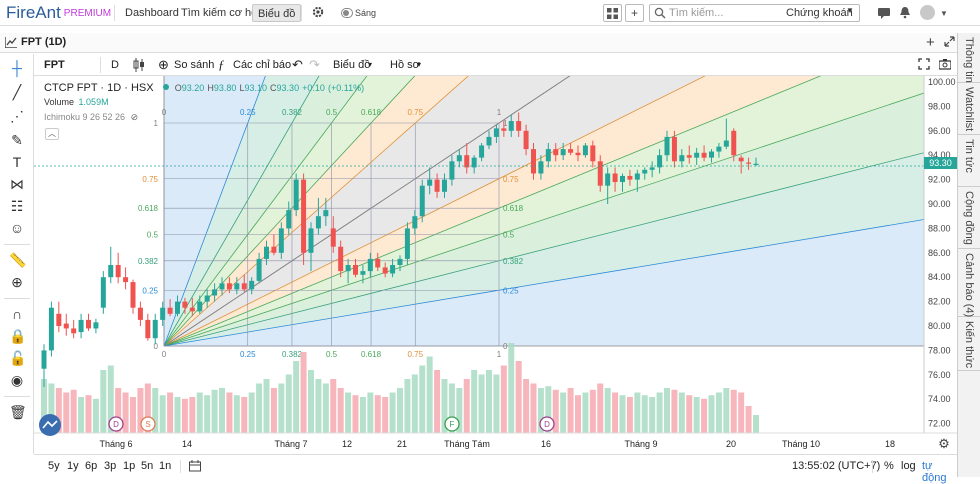 The image size is (980, 484). What do you see at coordinates (147, 466) in the screenshot?
I see `range-5d: 5n` at bounding box center [147, 466].